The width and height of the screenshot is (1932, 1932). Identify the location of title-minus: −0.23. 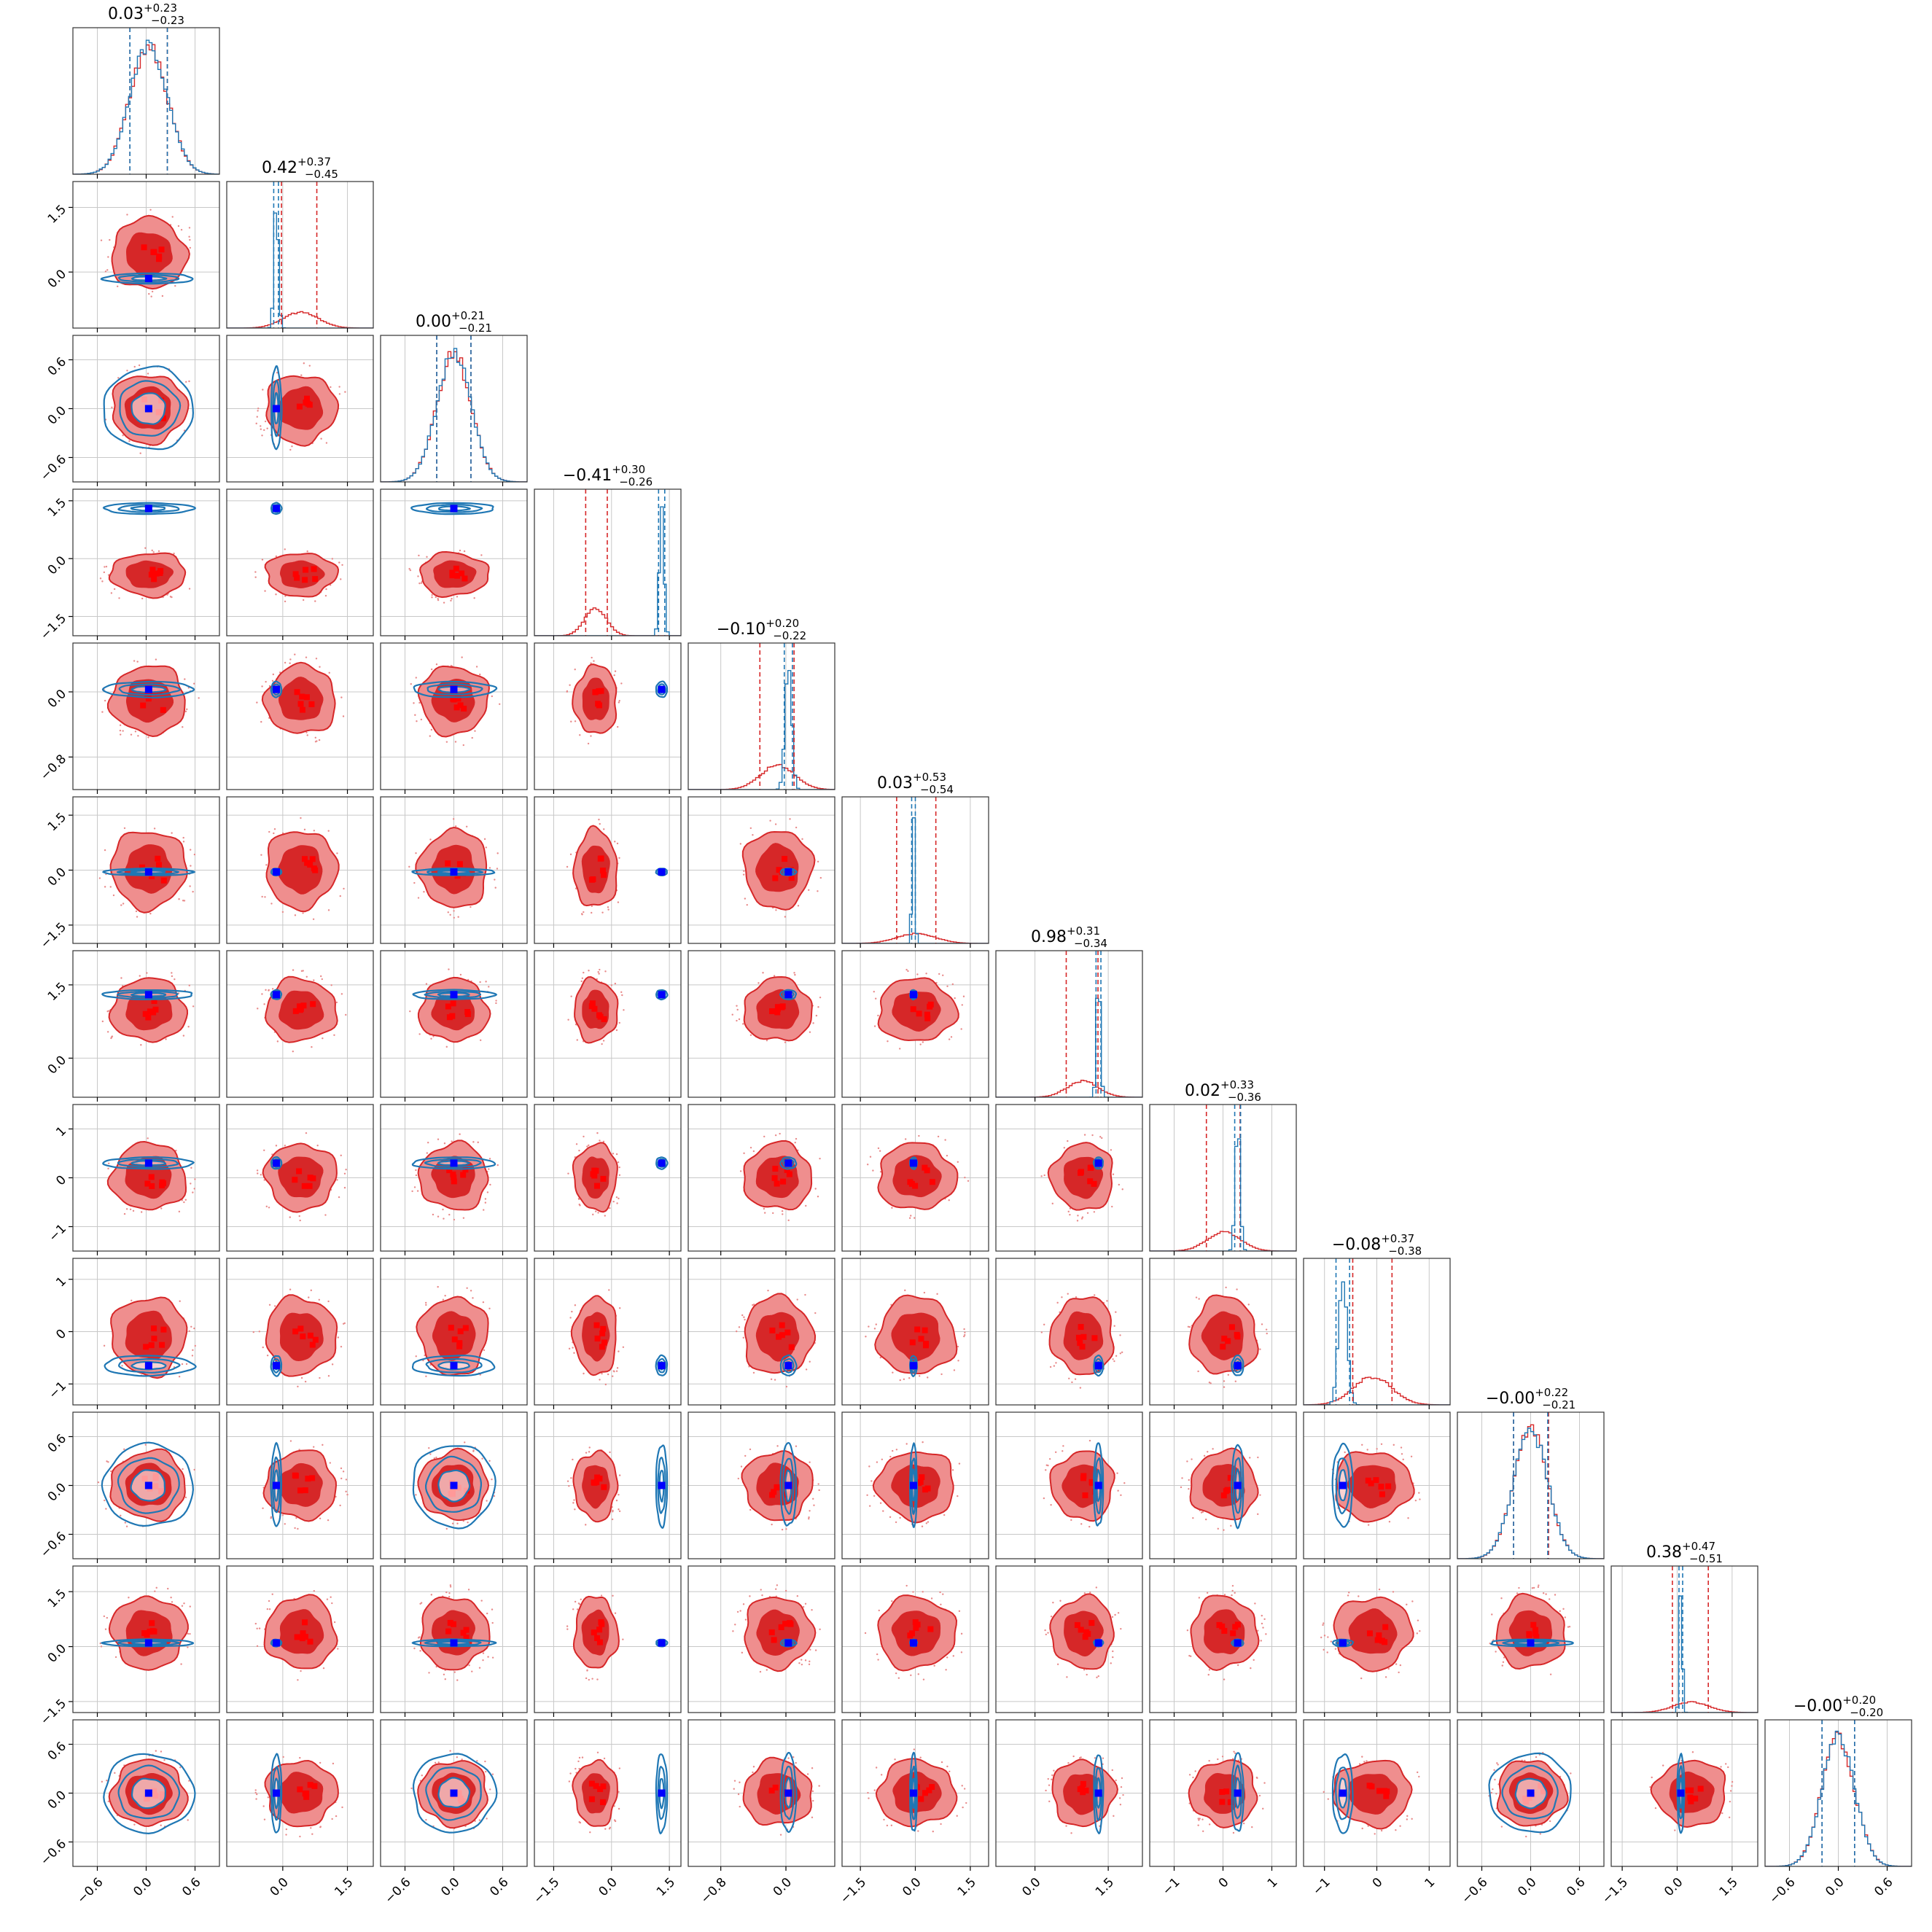
(167, 20).